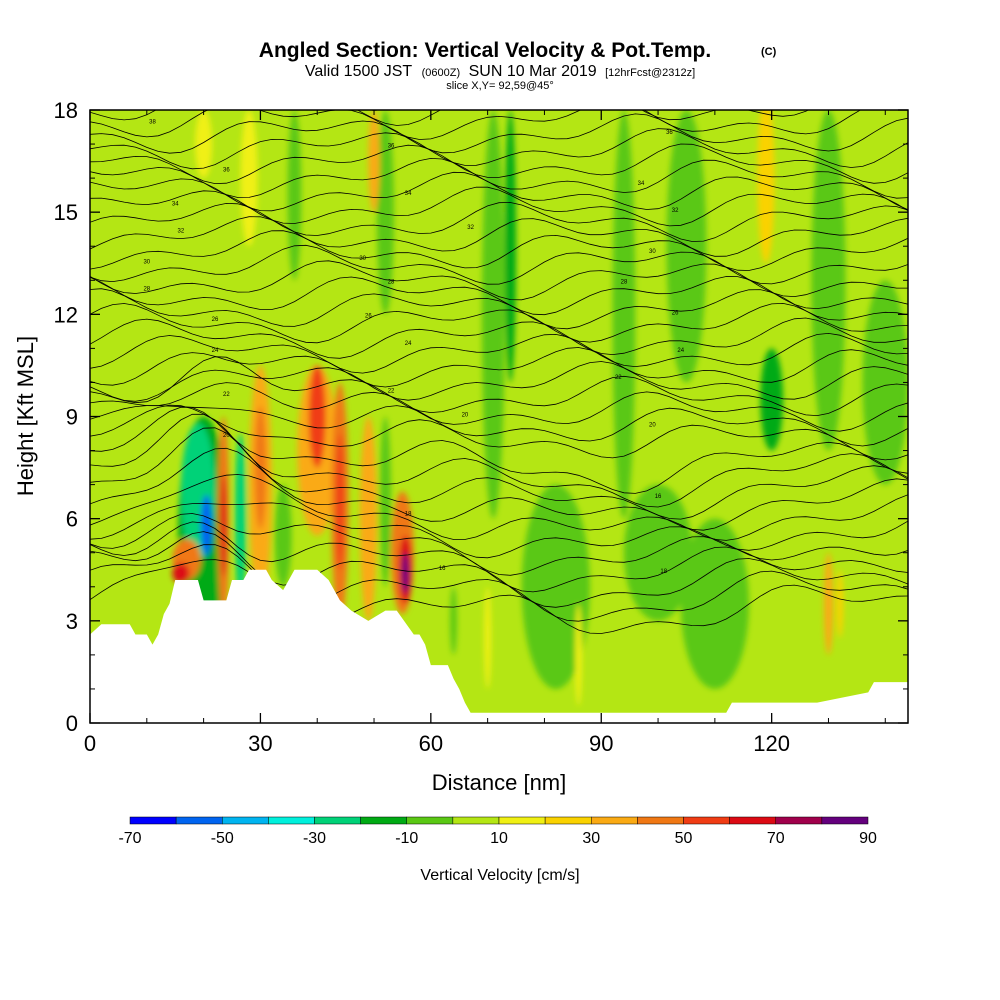 The width and height of the screenshot is (1000, 1000). Describe the element at coordinates (72, 723) in the screenshot. I see `y-tick-label: 0` at that location.